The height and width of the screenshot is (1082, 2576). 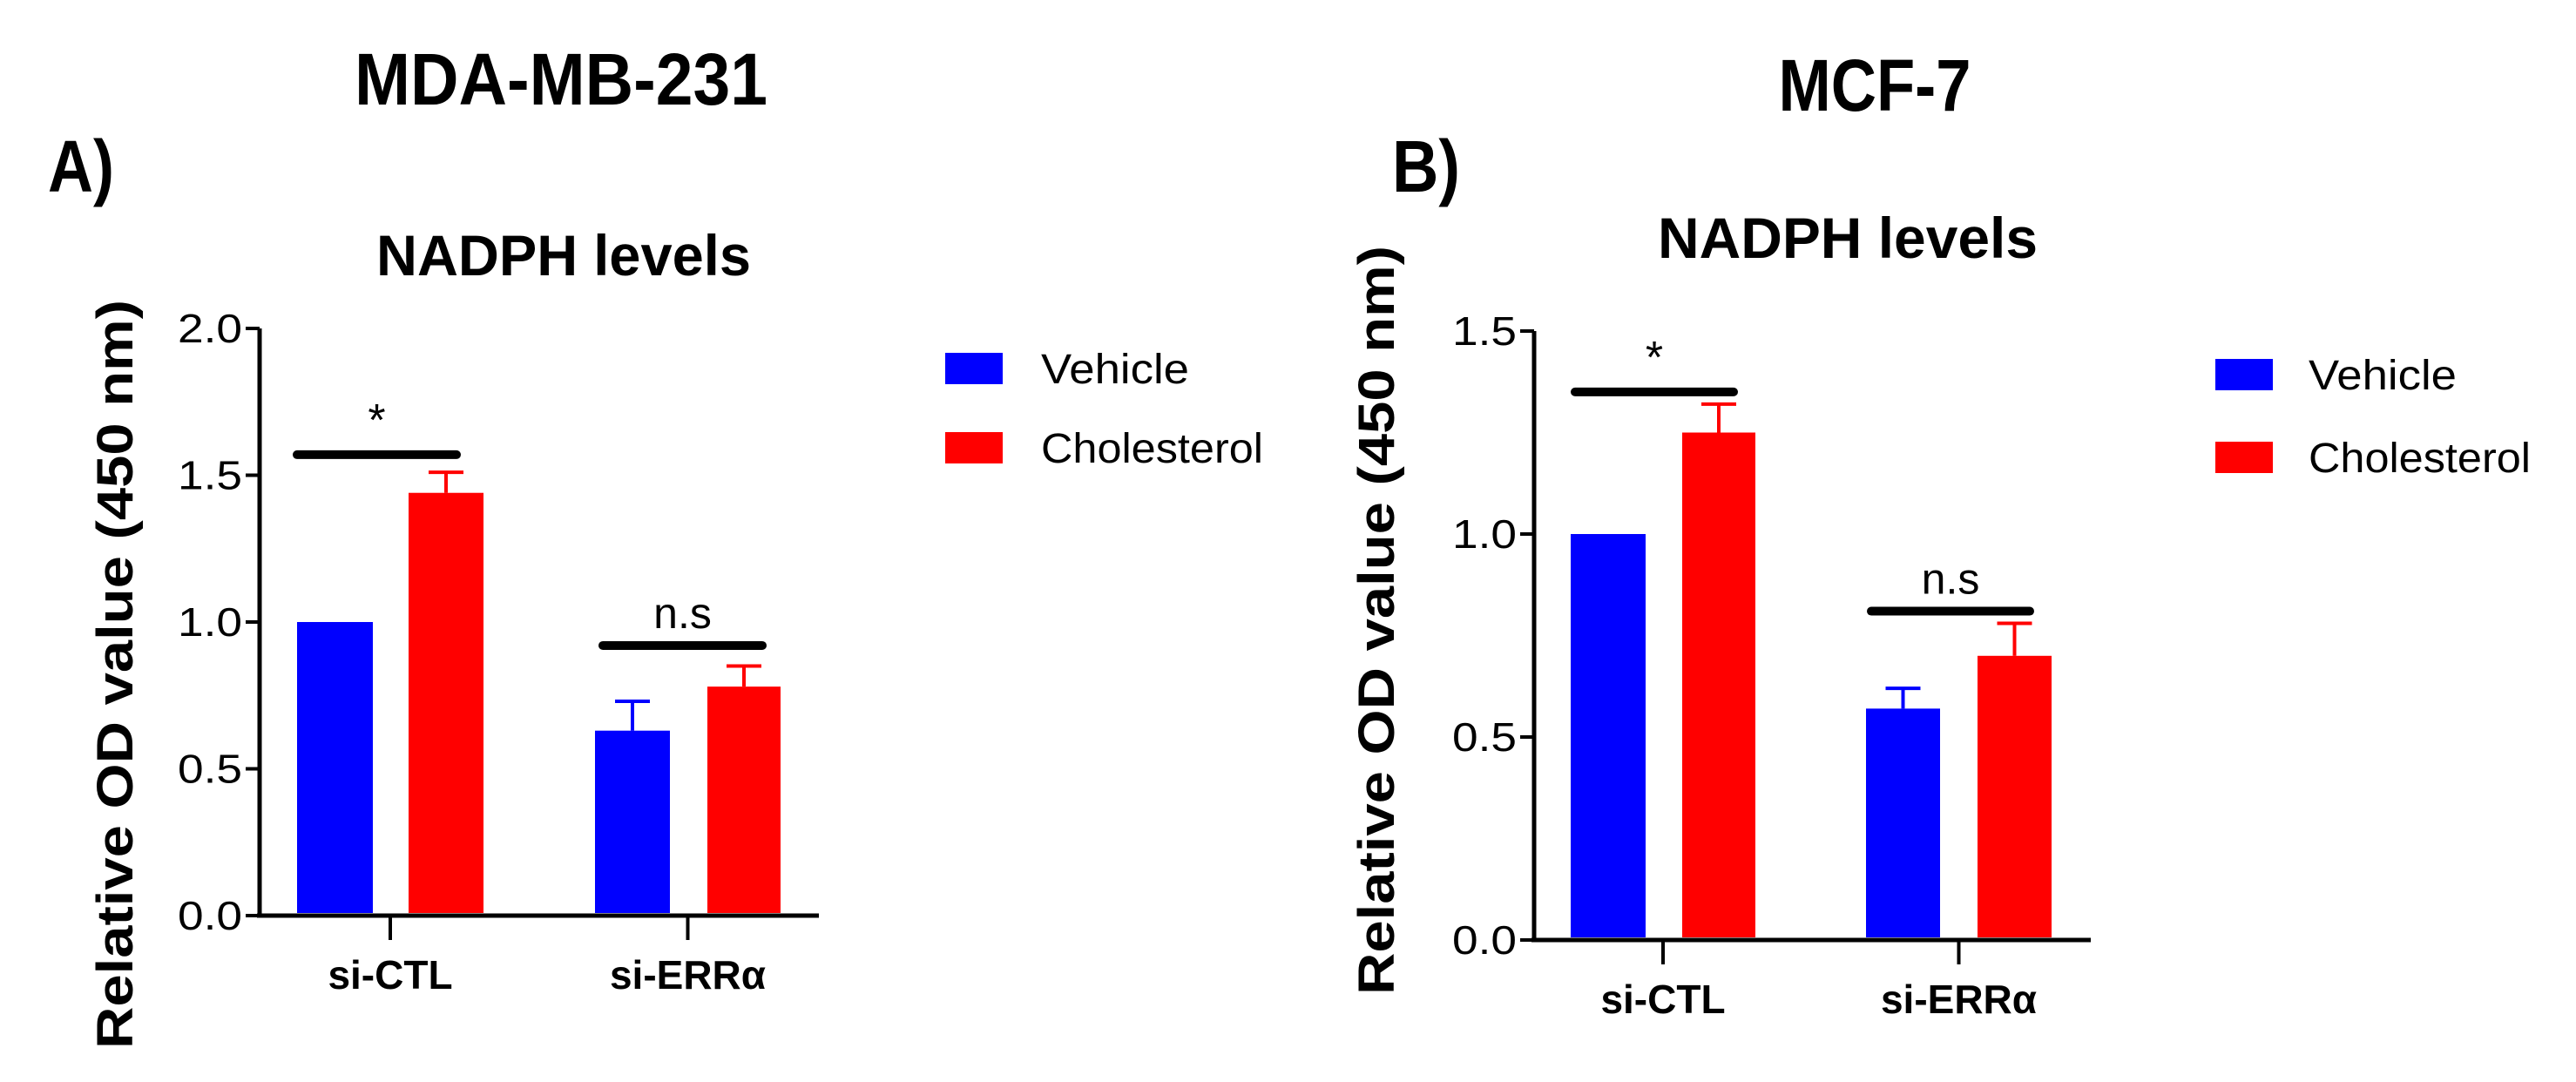 I want to click on y-tick-label: 2.0, so click(x=210, y=328).